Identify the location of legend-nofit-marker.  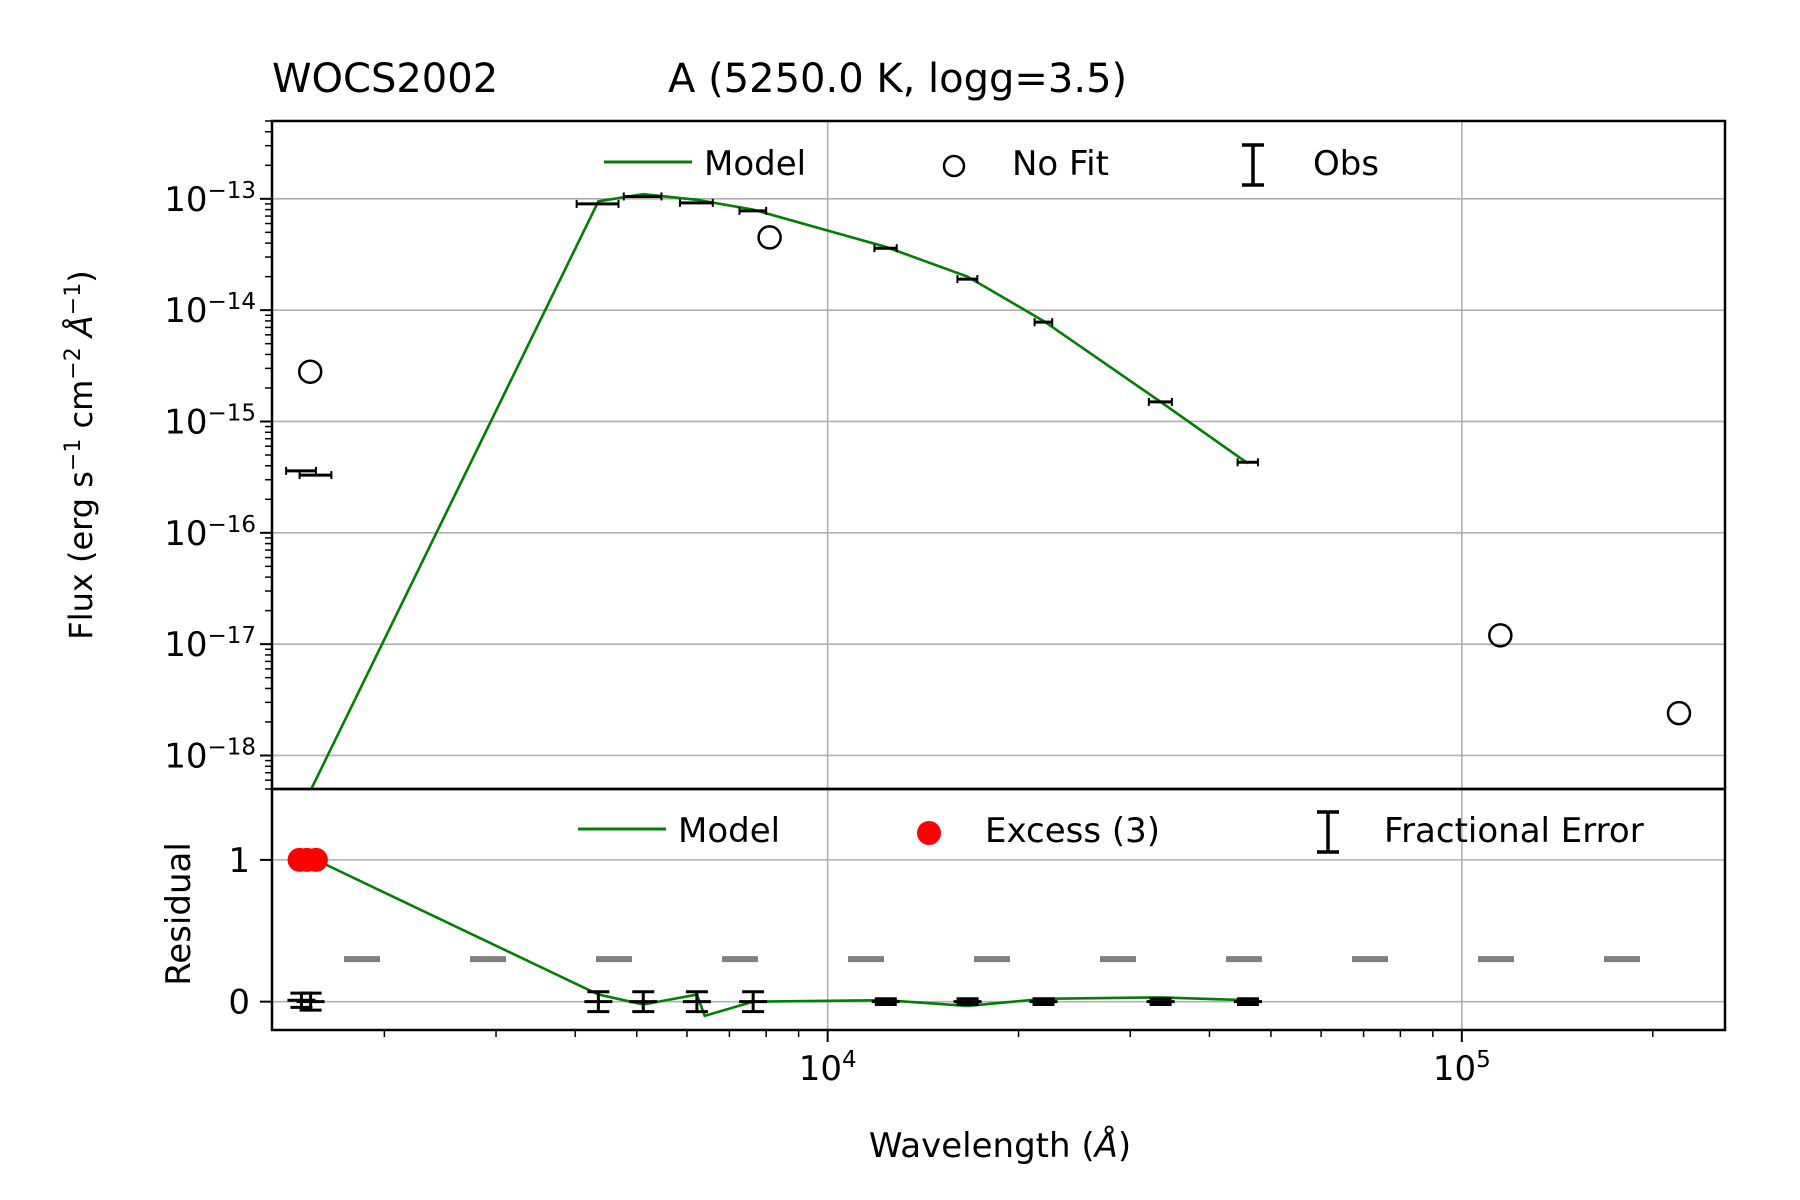
(954, 166).